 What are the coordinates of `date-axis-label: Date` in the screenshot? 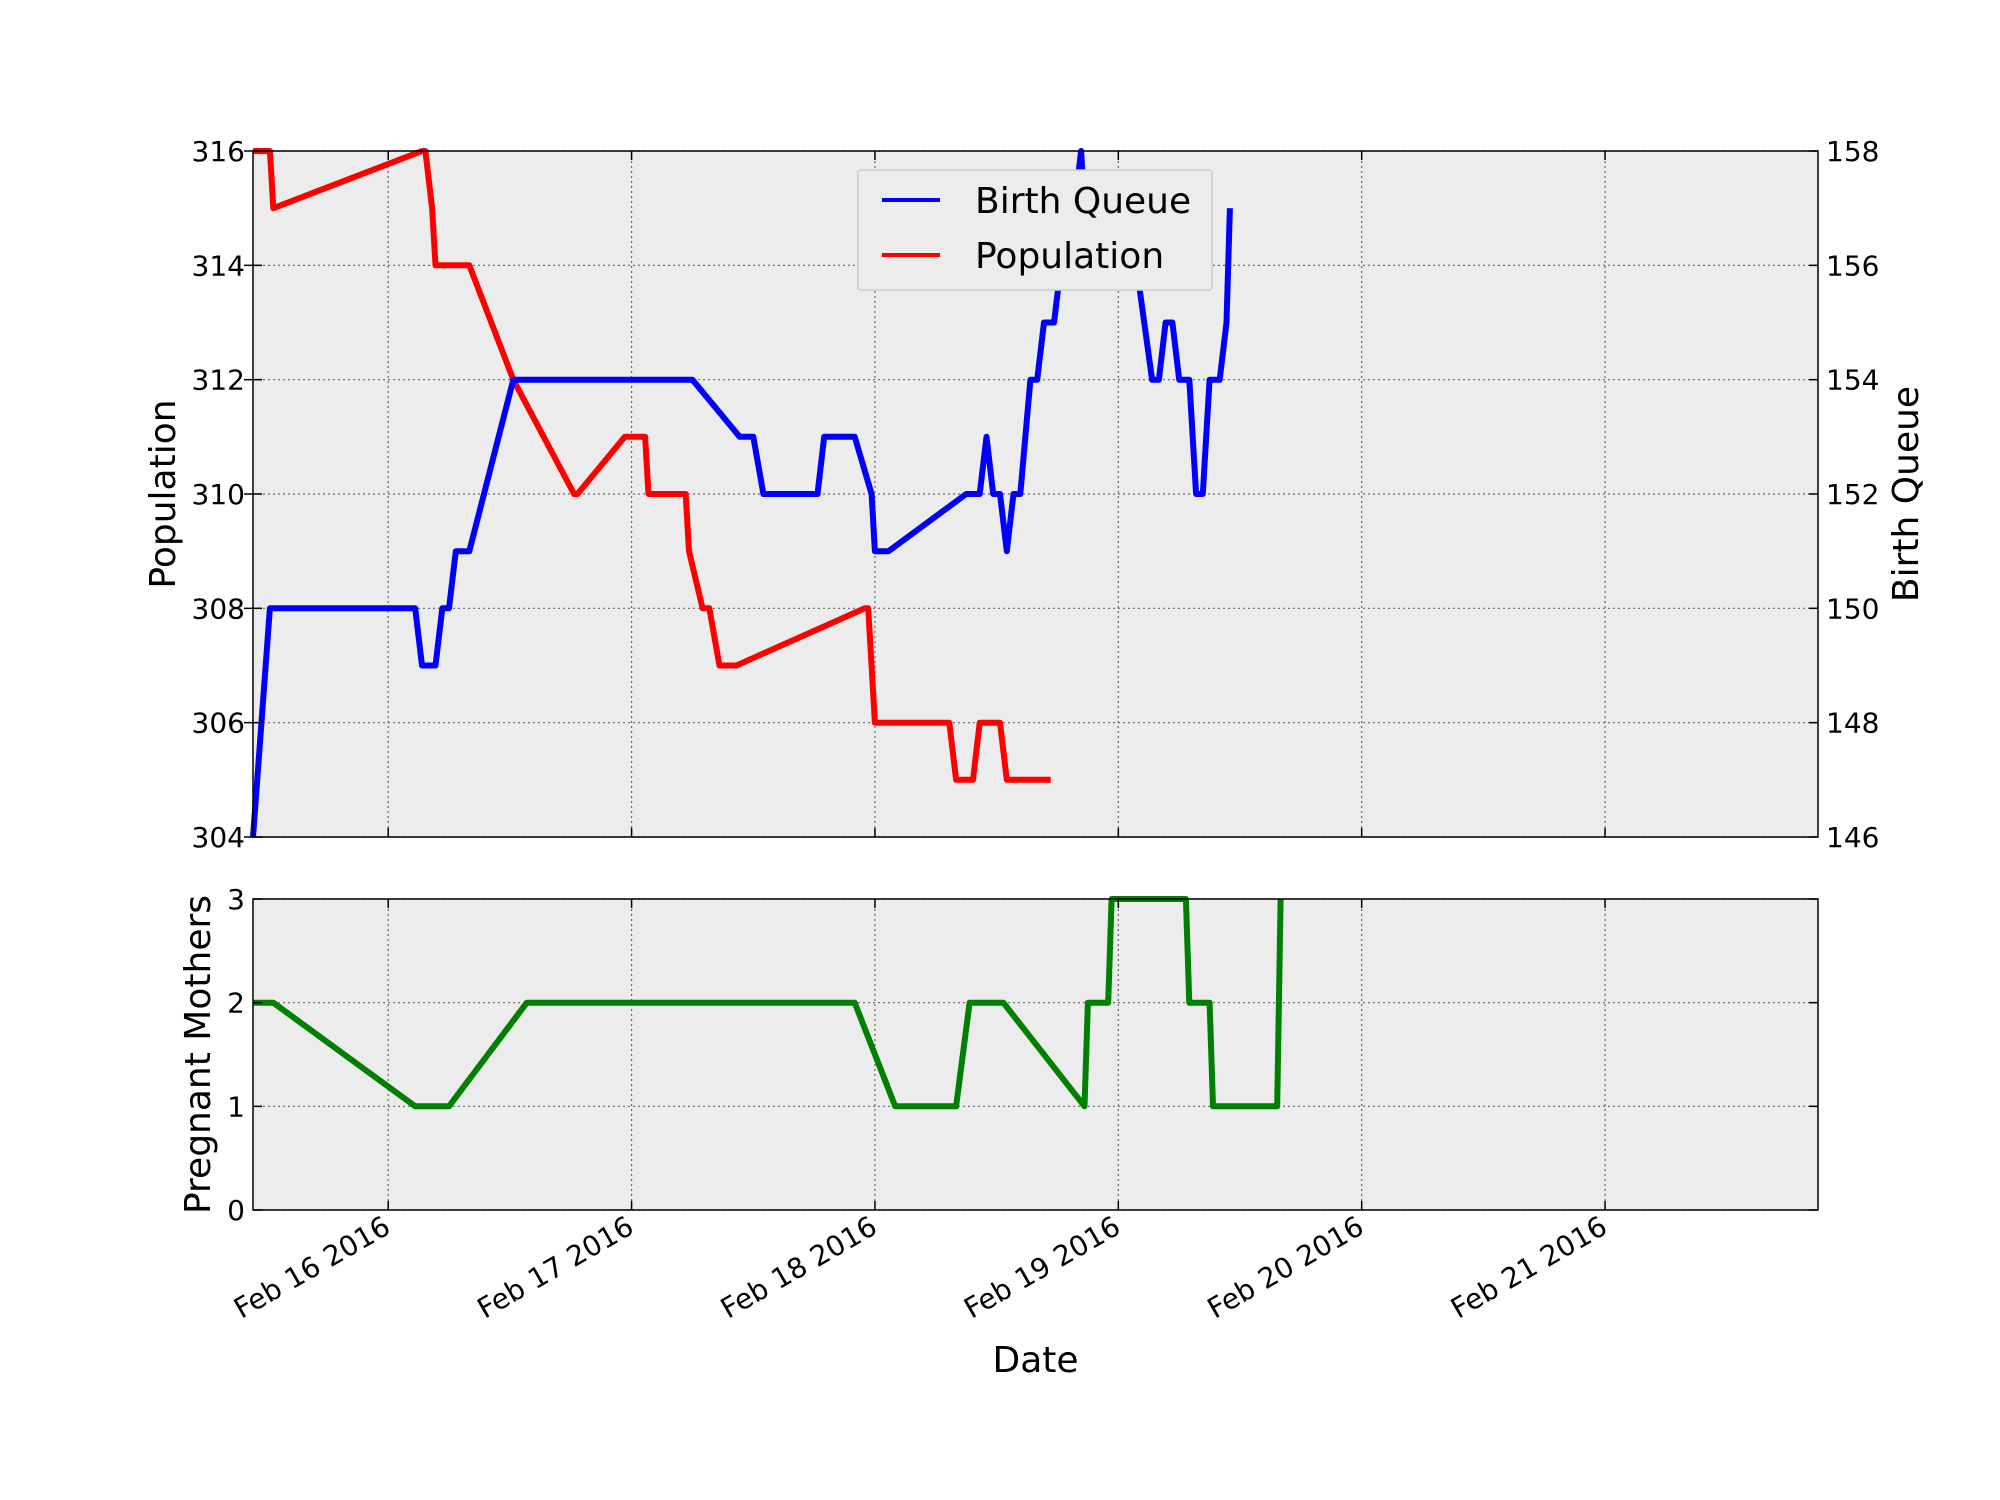 It's located at (1035, 1360).